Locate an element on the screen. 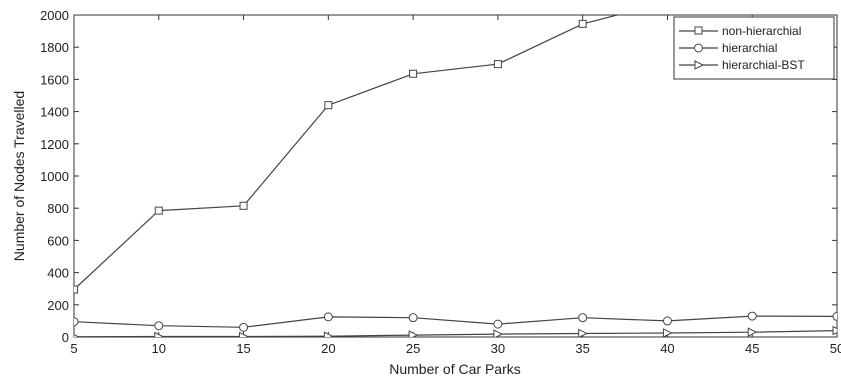 This screenshot has width=841, height=382. y-tick-label: 400 is located at coordinates (58, 273).